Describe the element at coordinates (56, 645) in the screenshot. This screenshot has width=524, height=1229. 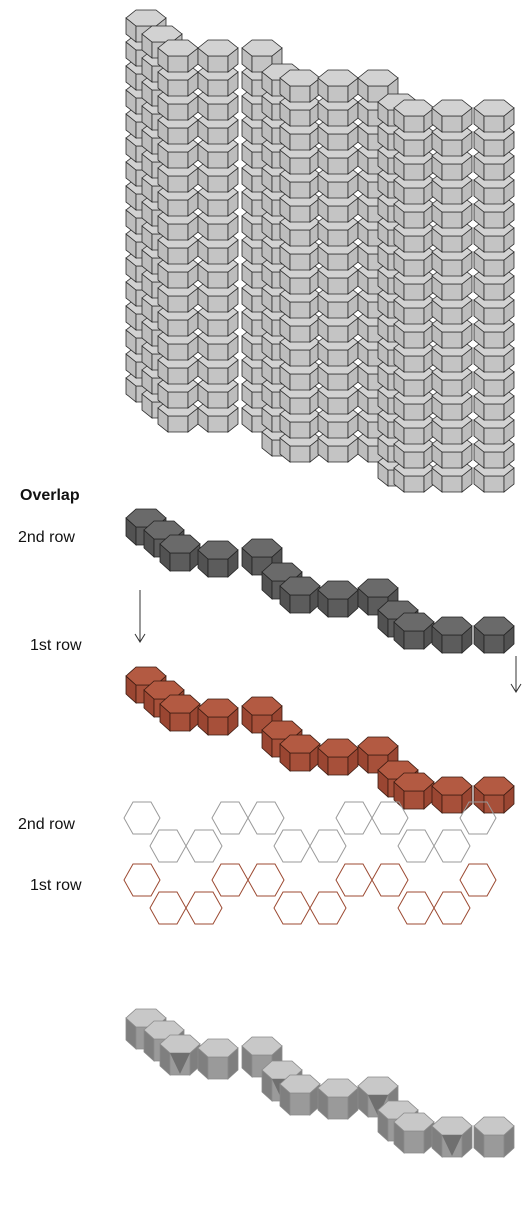
I see `row-1-label-top: 1st row` at that location.